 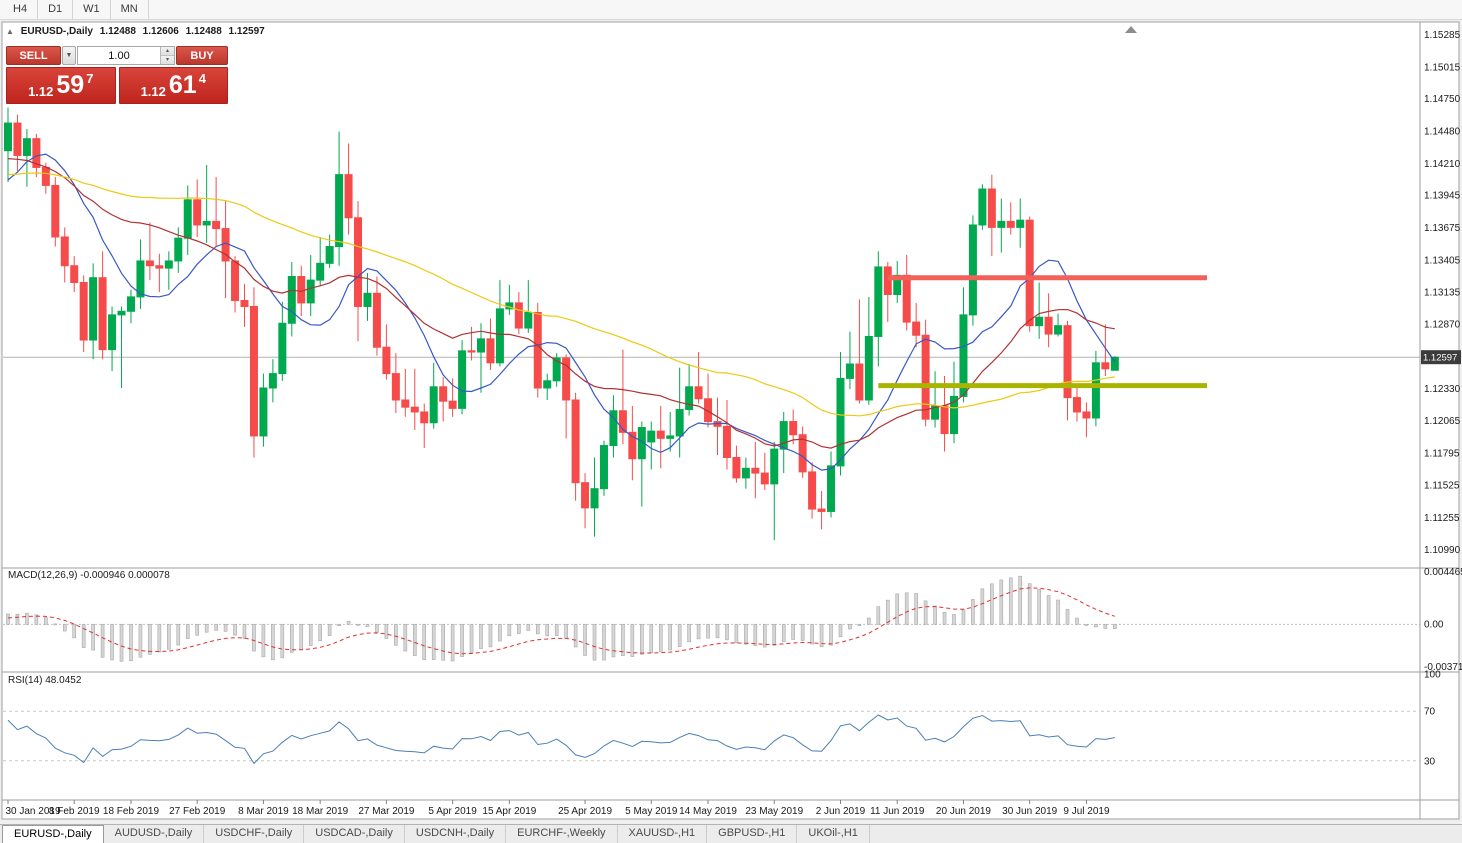 What do you see at coordinates (33, 55) in the screenshot?
I see `sell-button: SELL` at bounding box center [33, 55].